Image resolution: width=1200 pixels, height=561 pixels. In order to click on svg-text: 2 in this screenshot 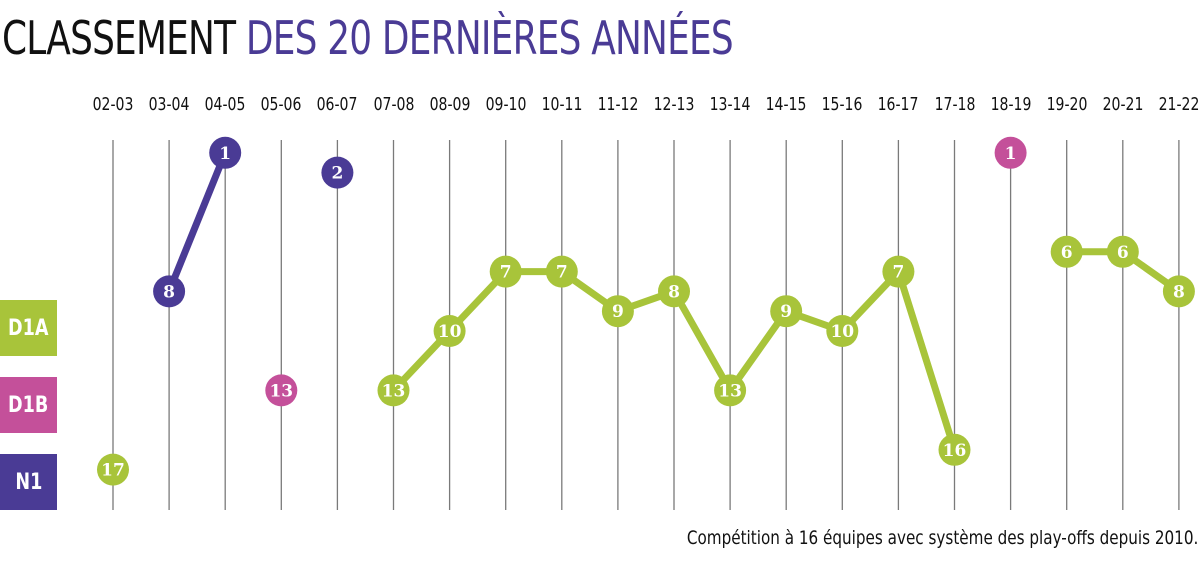, I will do `click(337, 174)`.